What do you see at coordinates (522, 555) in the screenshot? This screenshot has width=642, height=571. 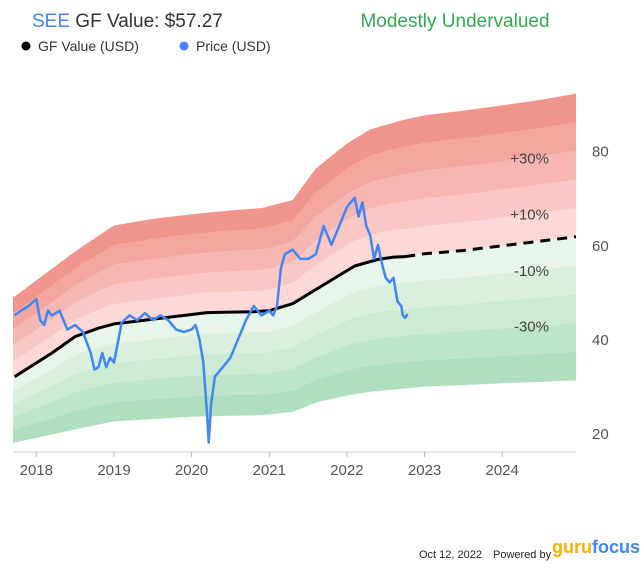 I see `footer-powered-by: Powered by` at bounding box center [522, 555].